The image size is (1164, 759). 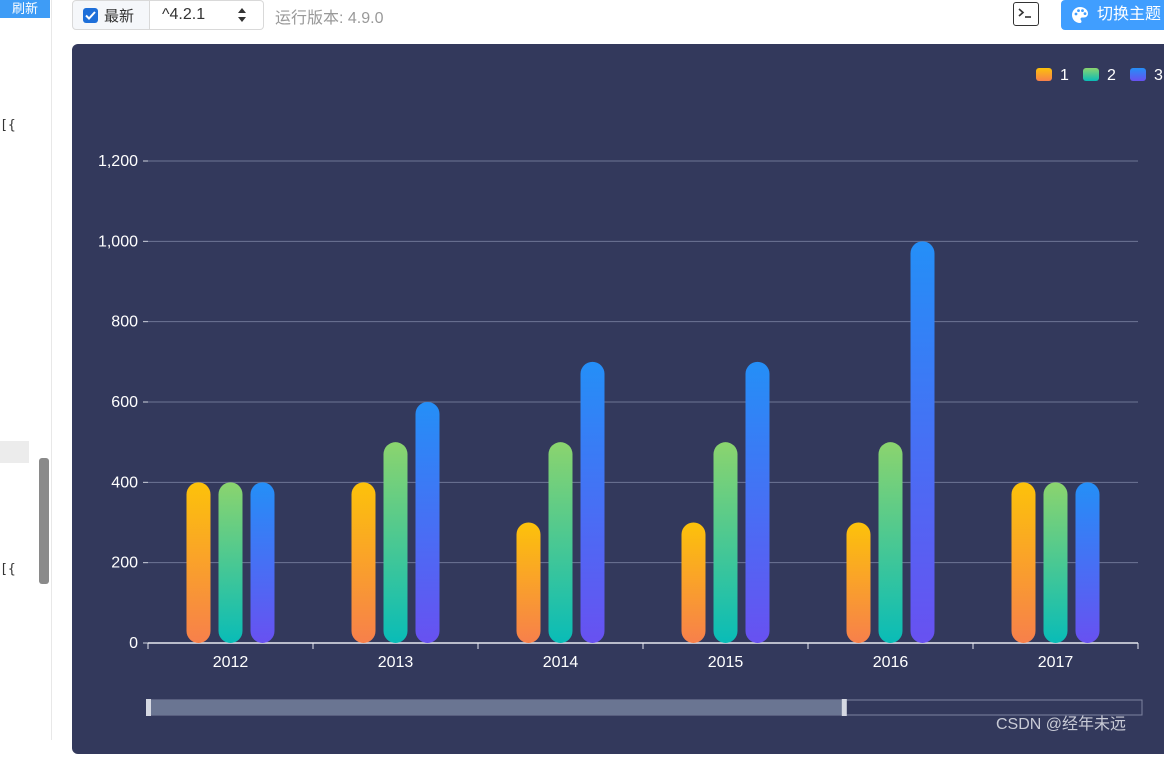 What do you see at coordinates (124, 402) in the screenshot?
I see `y-tick-label: 600` at bounding box center [124, 402].